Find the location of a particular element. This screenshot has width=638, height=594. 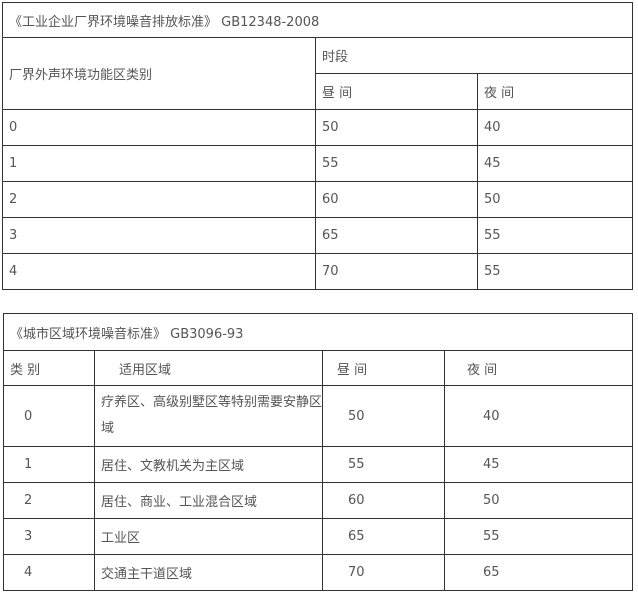

table-row: 0 疗养区、高级别墅区等特别需要安静区域 50 40 is located at coordinates (318, 416).